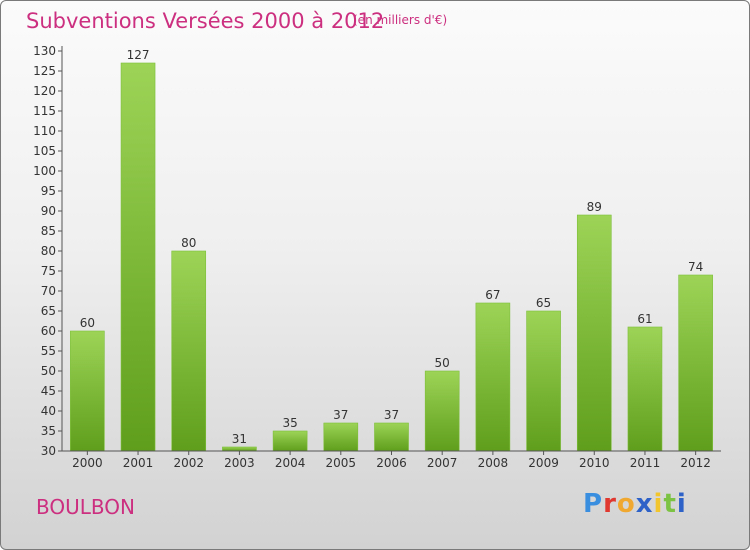  What do you see at coordinates (44, 71) in the screenshot?
I see `y-tick-label: 125` at bounding box center [44, 71].